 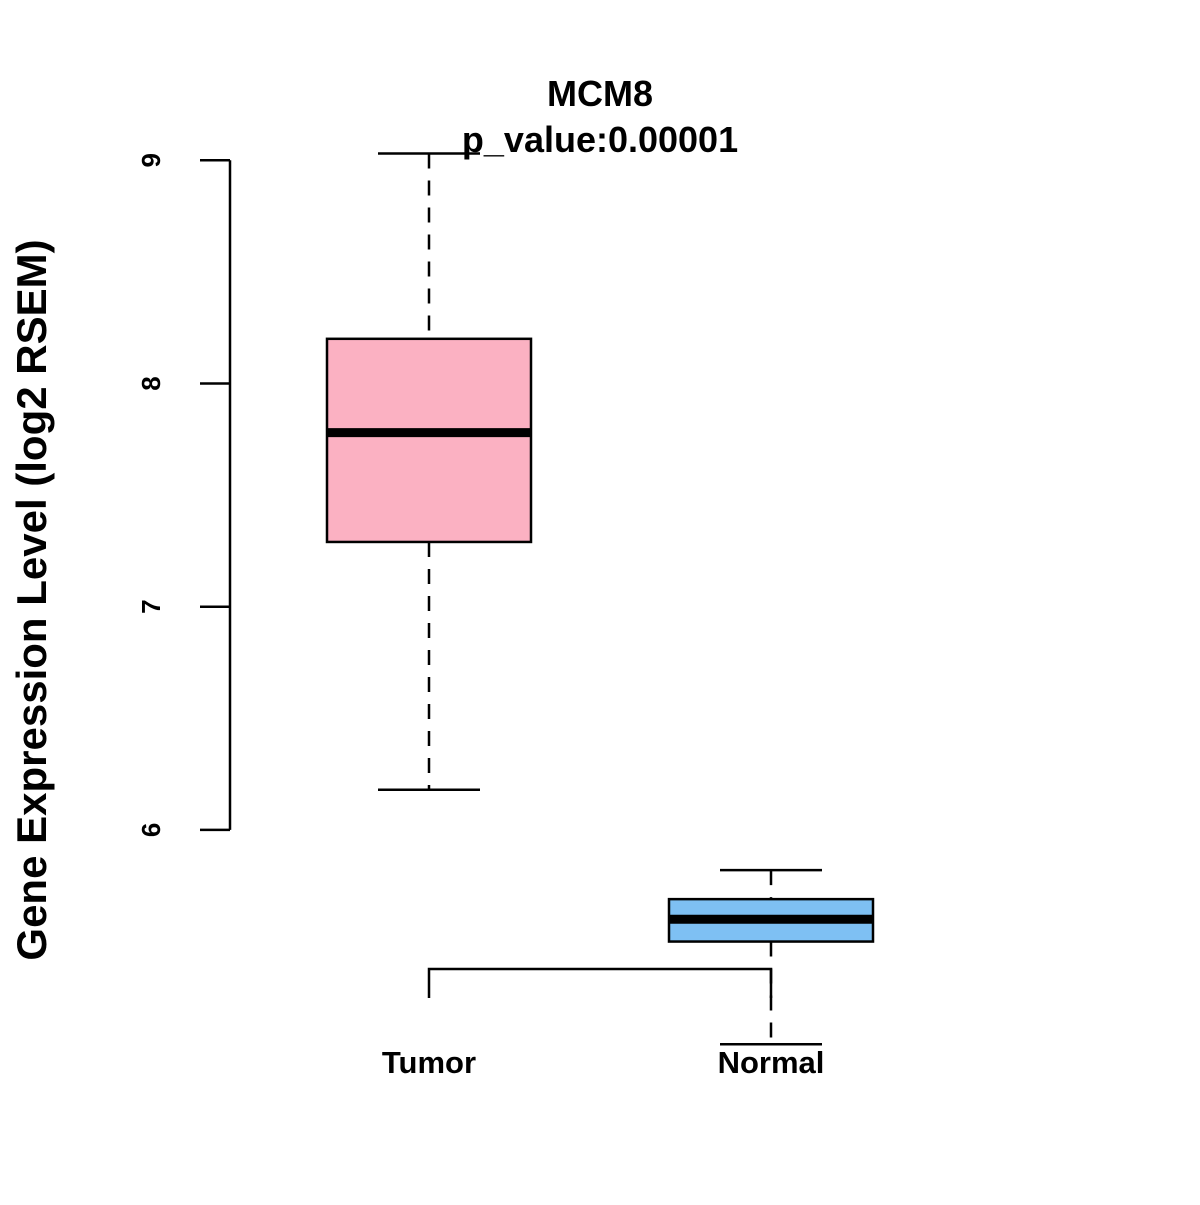 I want to click on y-tick-label: 7, so click(x=151, y=606).